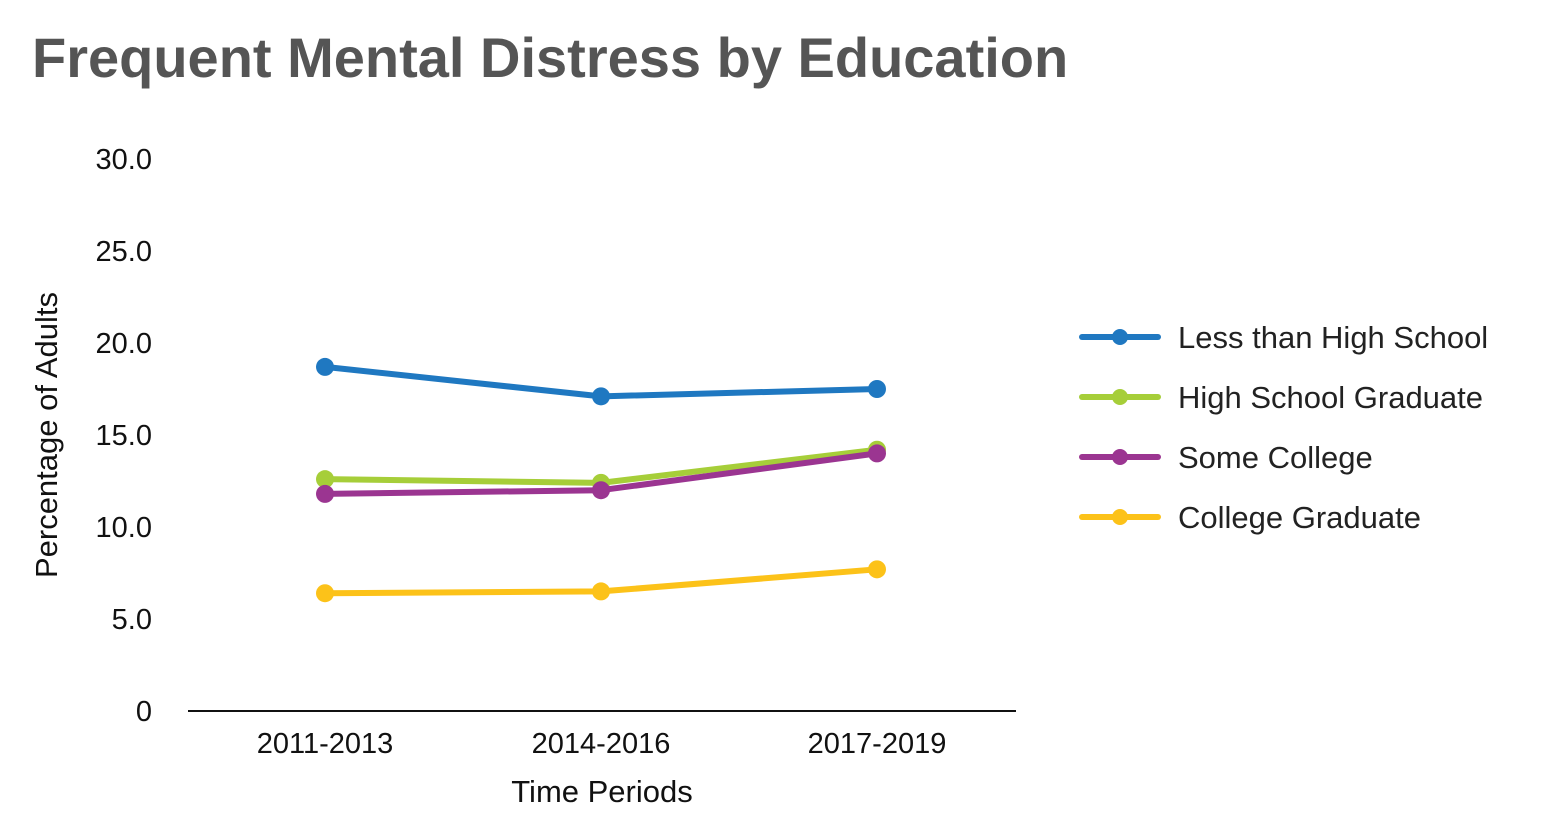 The height and width of the screenshot is (838, 1560). I want to click on x-tick-label: 2011-2013, so click(325, 744).